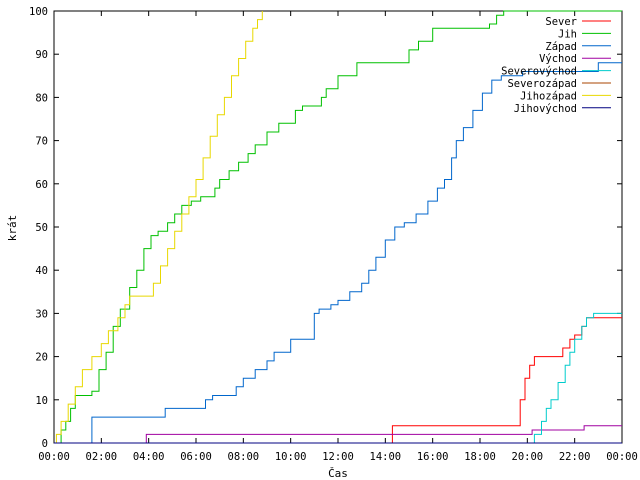 Image resolution: width=640 pixels, height=480 pixels. Describe the element at coordinates (45, 444) in the screenshot. I see `y-tick-label: 0` at that location.